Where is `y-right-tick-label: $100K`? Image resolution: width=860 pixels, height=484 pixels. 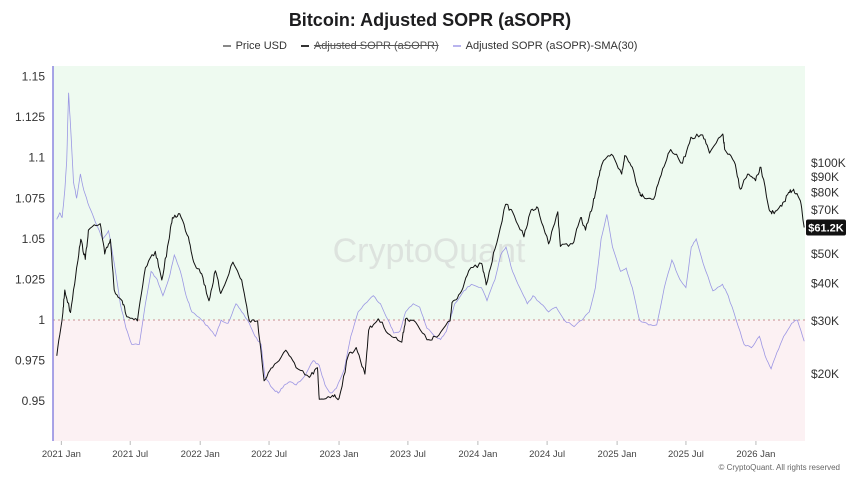 y-right-tick-label: $100K is located at coordinates (828, 163).